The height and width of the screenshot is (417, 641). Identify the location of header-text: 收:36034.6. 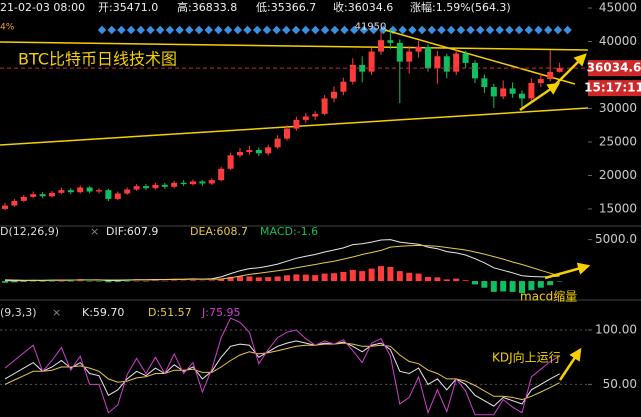
(363, 7).